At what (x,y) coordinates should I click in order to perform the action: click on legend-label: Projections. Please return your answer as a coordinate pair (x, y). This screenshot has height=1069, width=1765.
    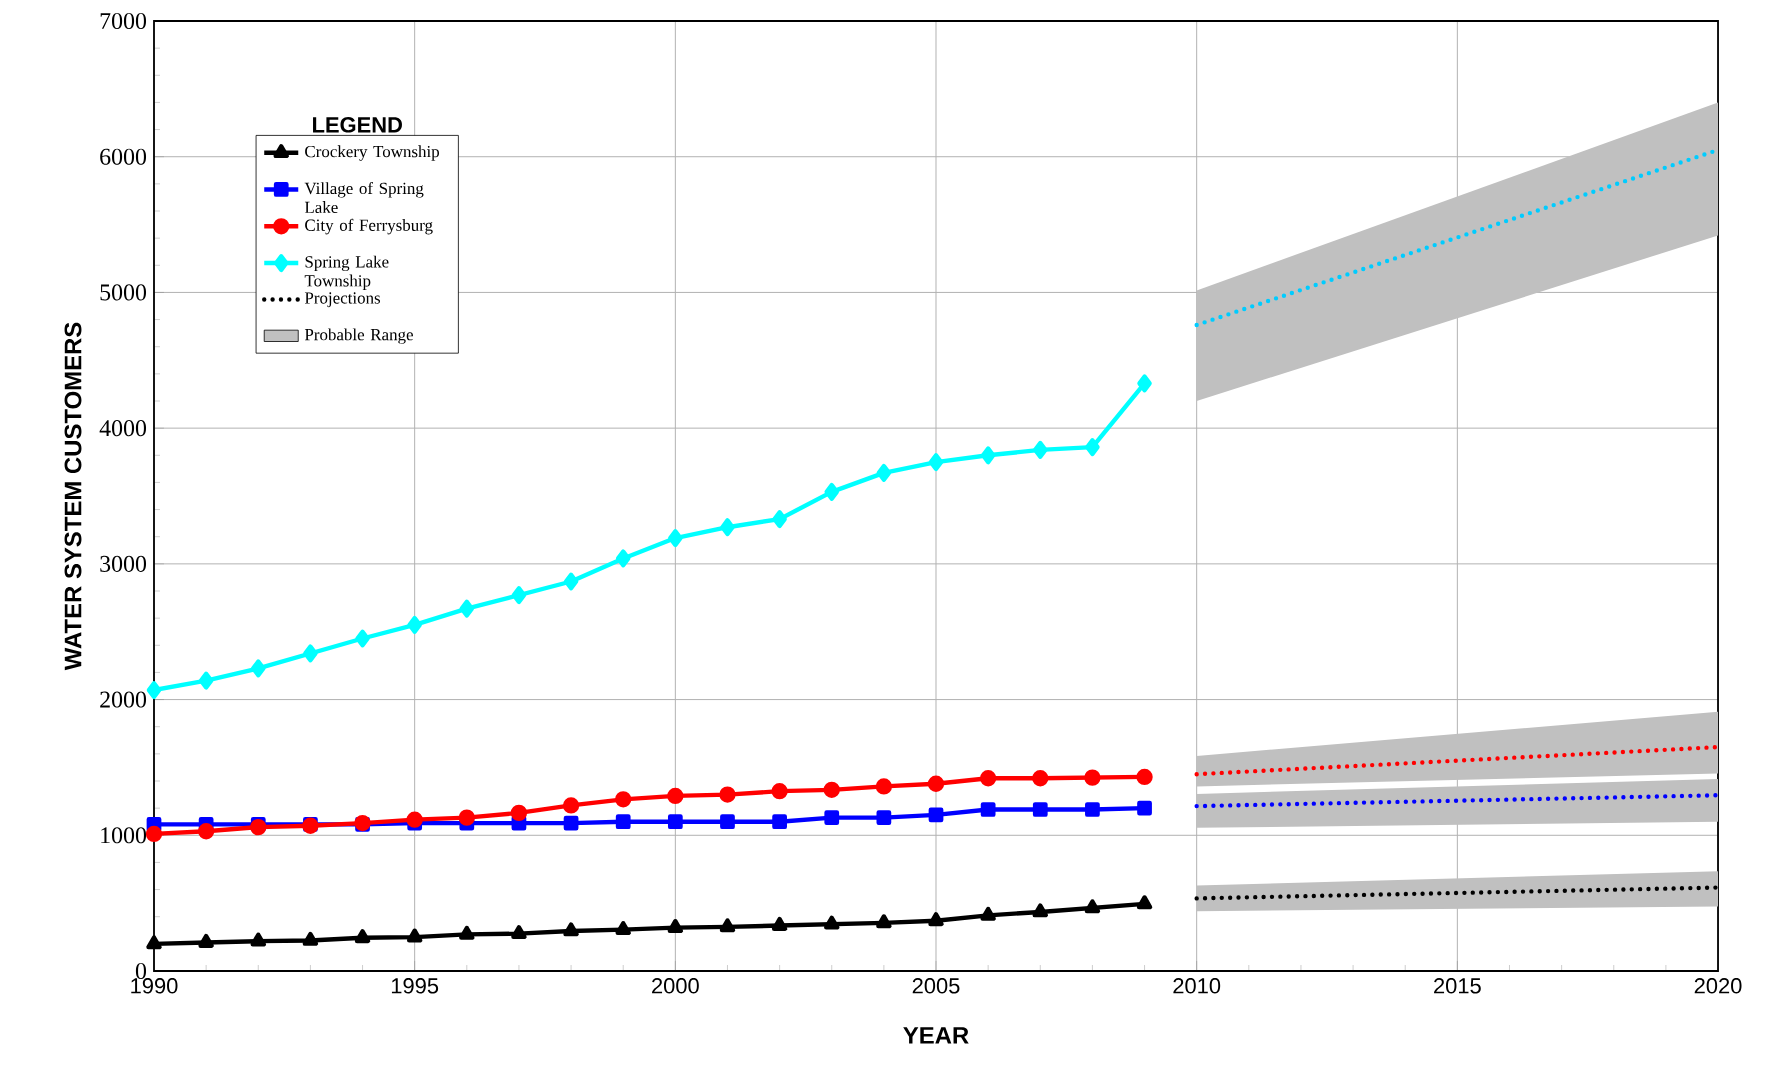
    Looking at the image, I should click on (342, 300).